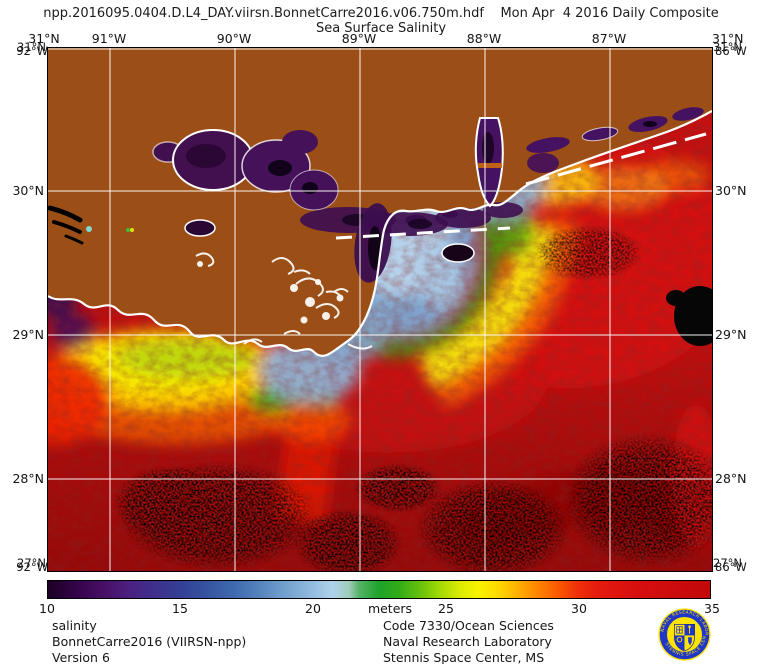 Image resolution: width=762 pixels, height=664 pixels. I want to click on land-dark-streaks, so click(66, 225).